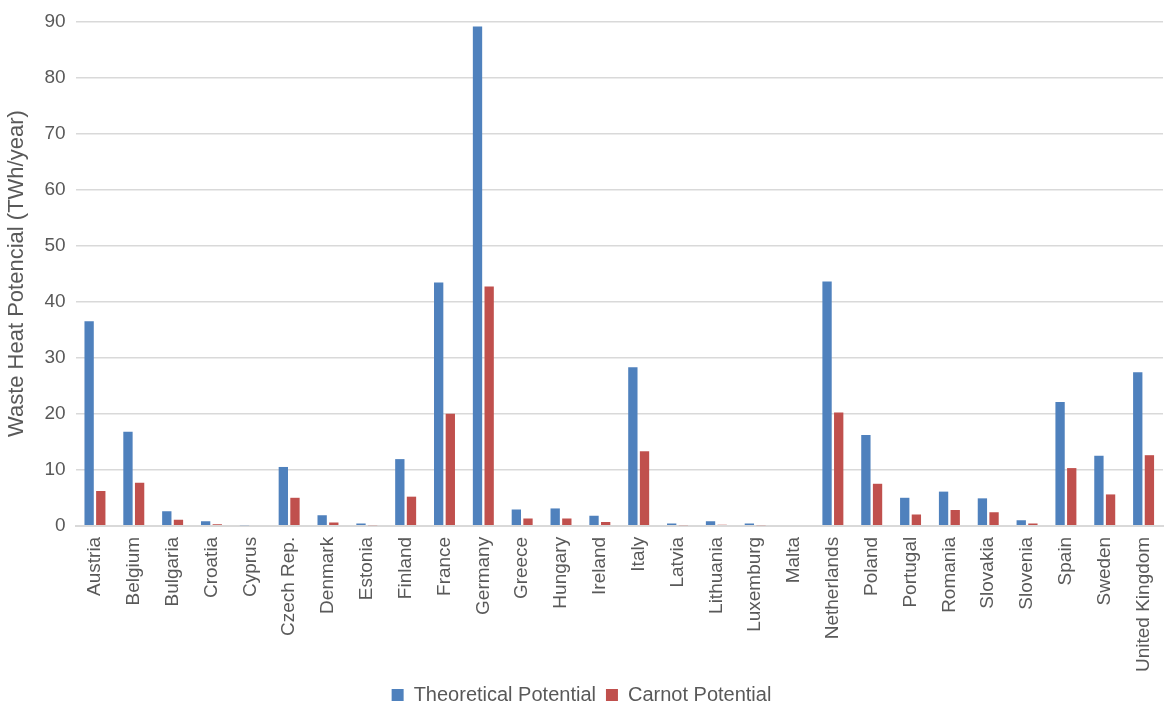 This screenshot has width=1173, height=715. Describe the element at coordinates (1026, 573) in the screenshot. I see `x-tick-label: Slovenia` at that location.